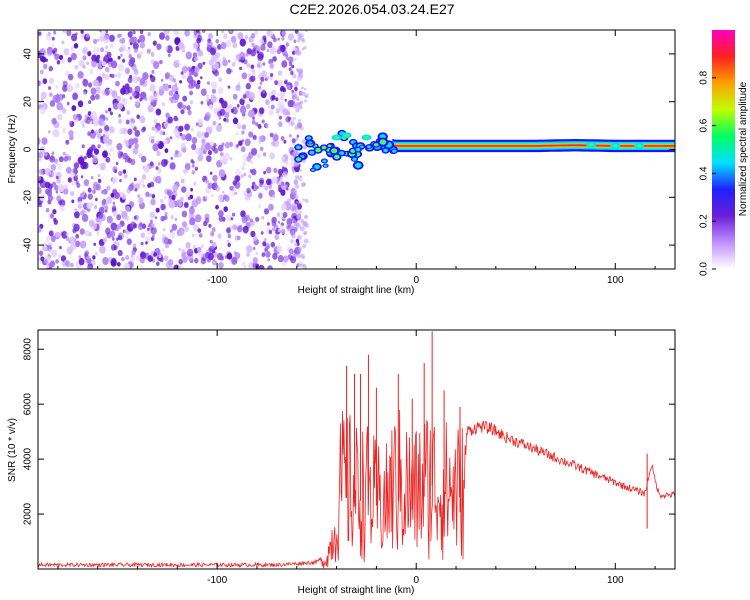  What do you see at coordinates (28, 244) in the screenshot?
I see `spectrogram-y-tick-label: -40` at bounding box center [28, 244].